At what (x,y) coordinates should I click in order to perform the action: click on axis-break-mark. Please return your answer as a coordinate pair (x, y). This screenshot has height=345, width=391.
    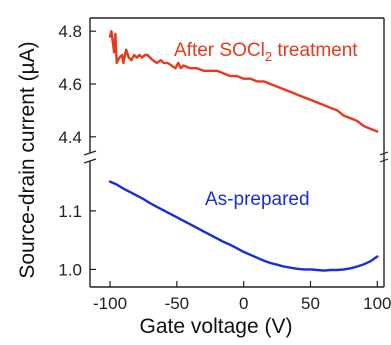
    Looking at the image, I should click on (236, 157).